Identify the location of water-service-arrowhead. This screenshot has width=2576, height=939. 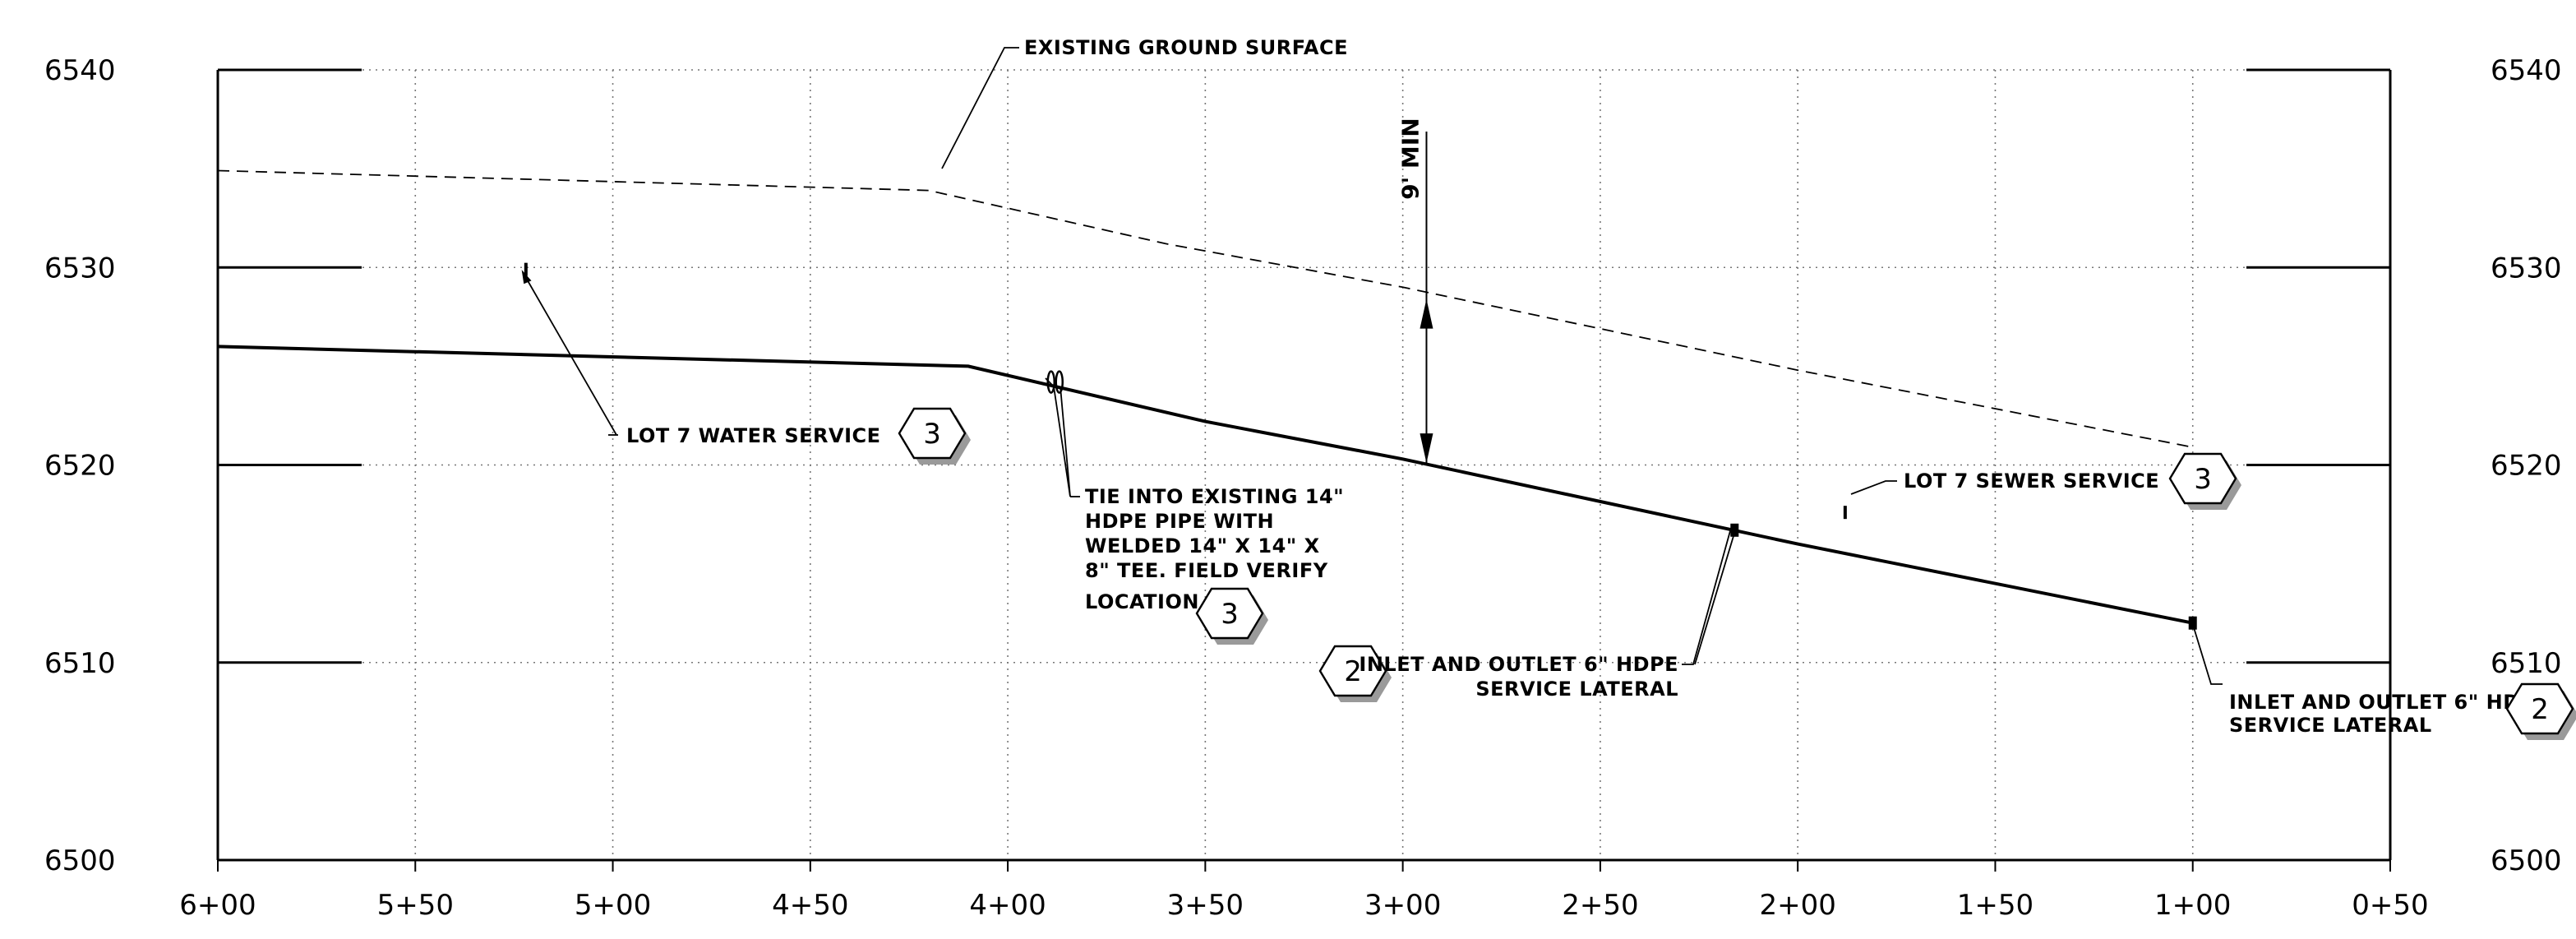
(526, 277).